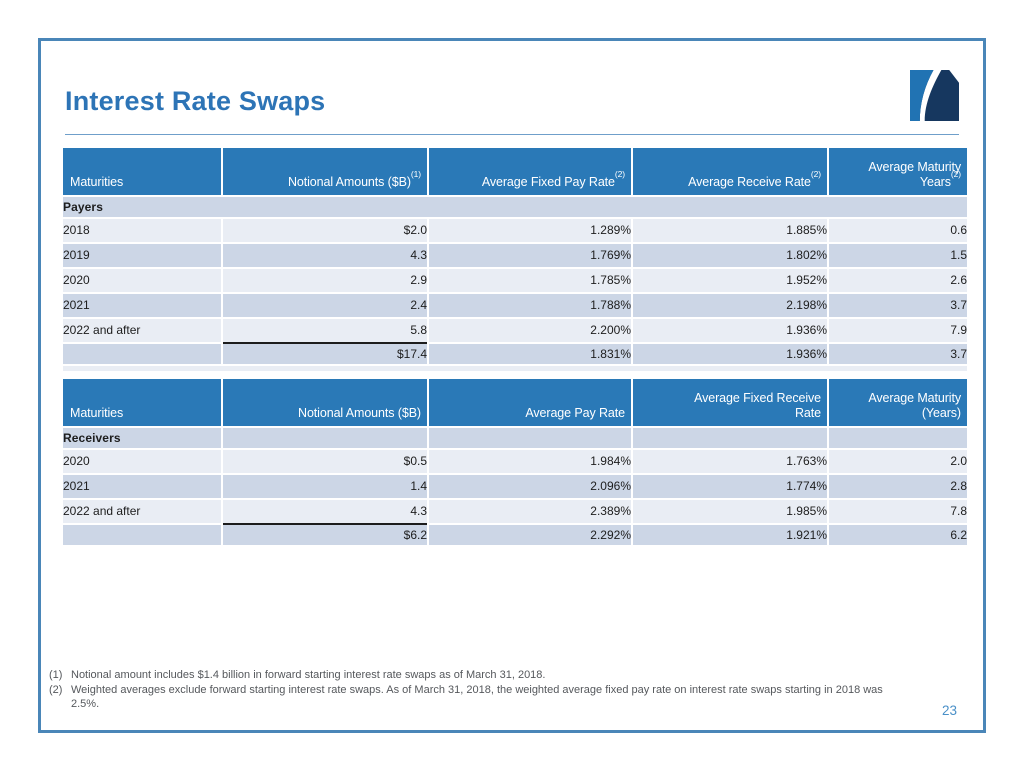  I want to click on cell-notional-total: $17.4, so click(325, 353).